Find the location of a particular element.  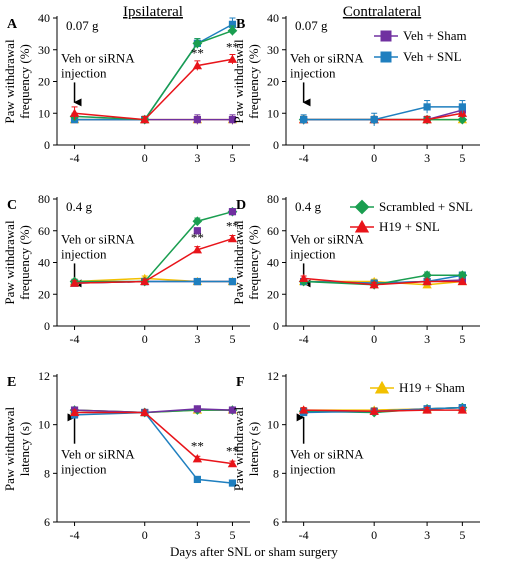

legend-label: Veh + Sham is located at coordinates (435, 35).